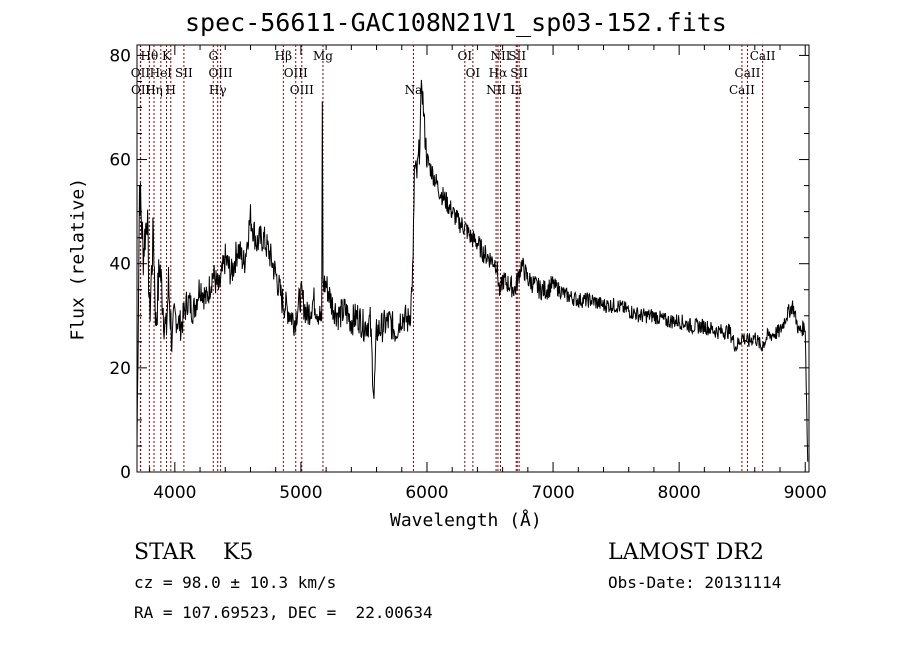 The image size is (900, 649). What do you see at coordinates (120, 265) in the screenshot?
I see `y-tick-label: 40` at bounding box center [120, 265].